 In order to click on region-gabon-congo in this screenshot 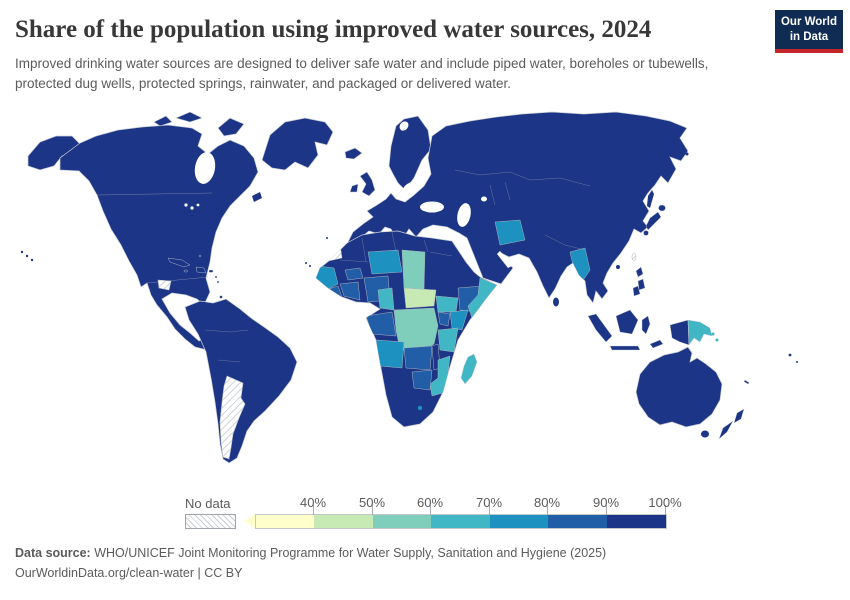, I will do `click(381, 324)`.